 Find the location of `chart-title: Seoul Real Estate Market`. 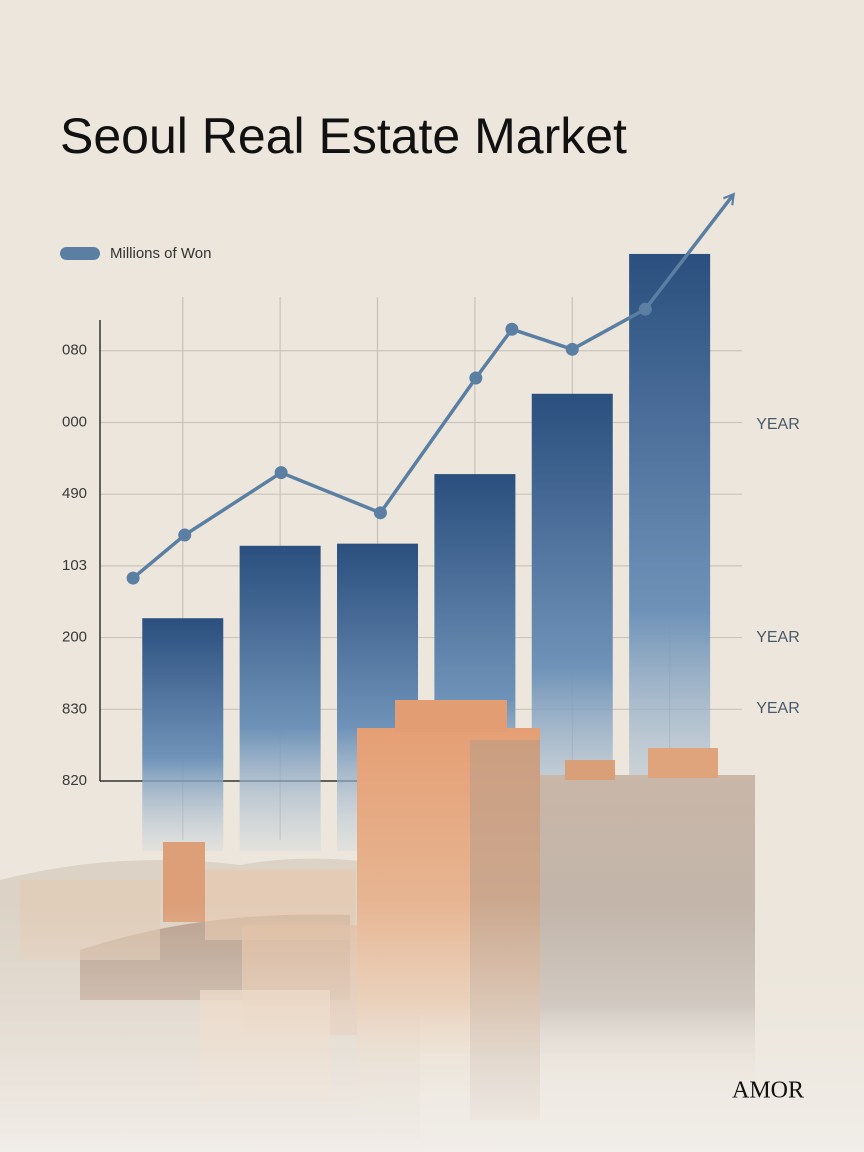

chart-title: Seoul Real Estate Market is located at coordinates (343, 136).